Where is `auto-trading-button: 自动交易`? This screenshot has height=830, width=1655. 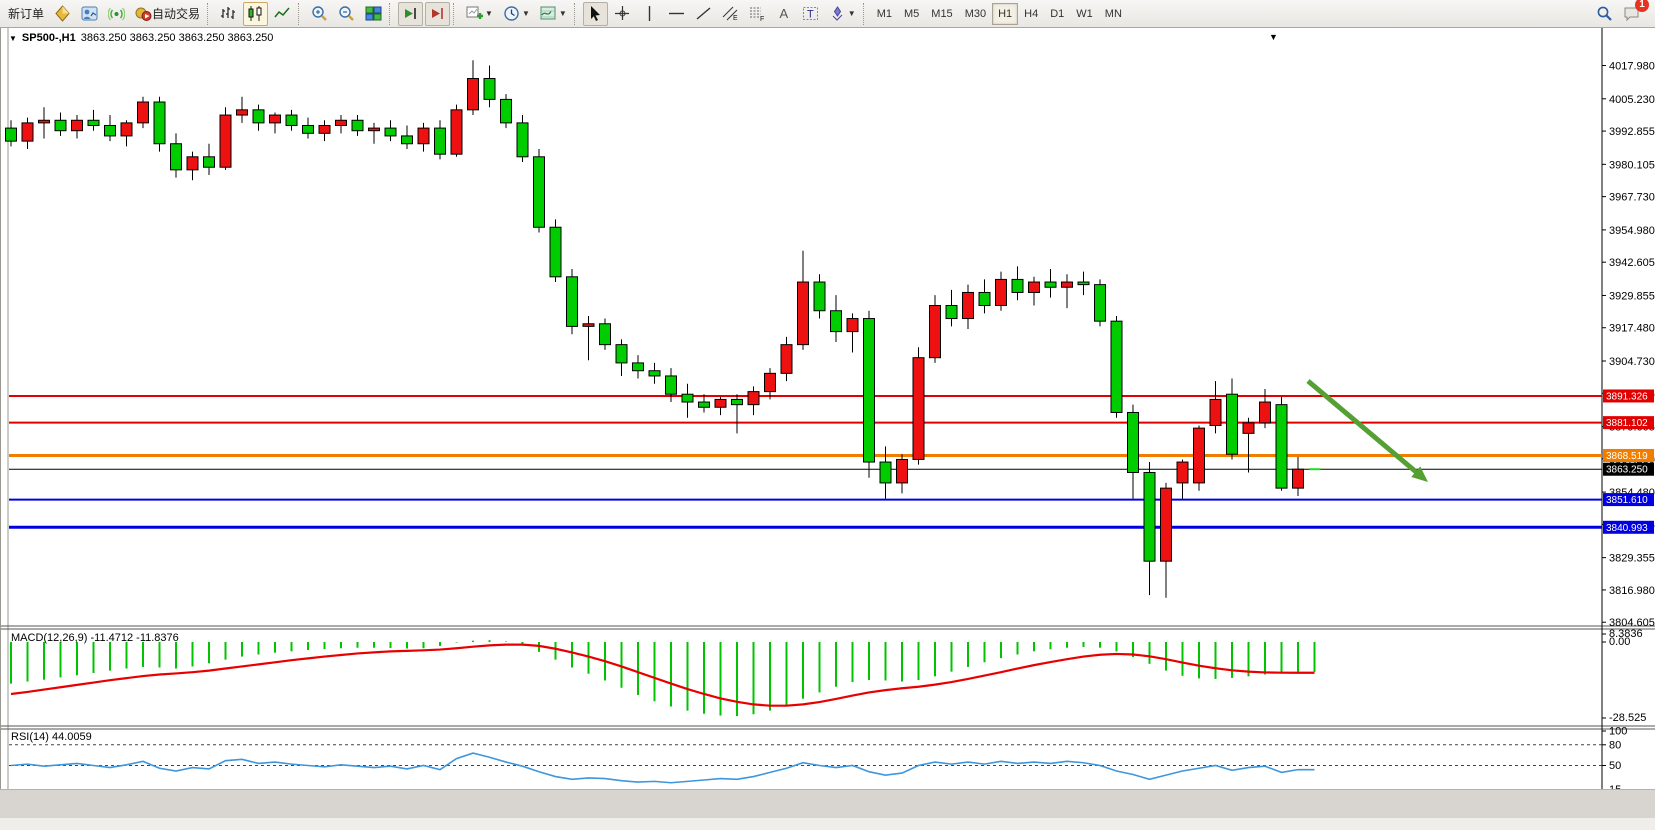
auto-trading-button: 自动交易 is located at coordinates (167, 14).